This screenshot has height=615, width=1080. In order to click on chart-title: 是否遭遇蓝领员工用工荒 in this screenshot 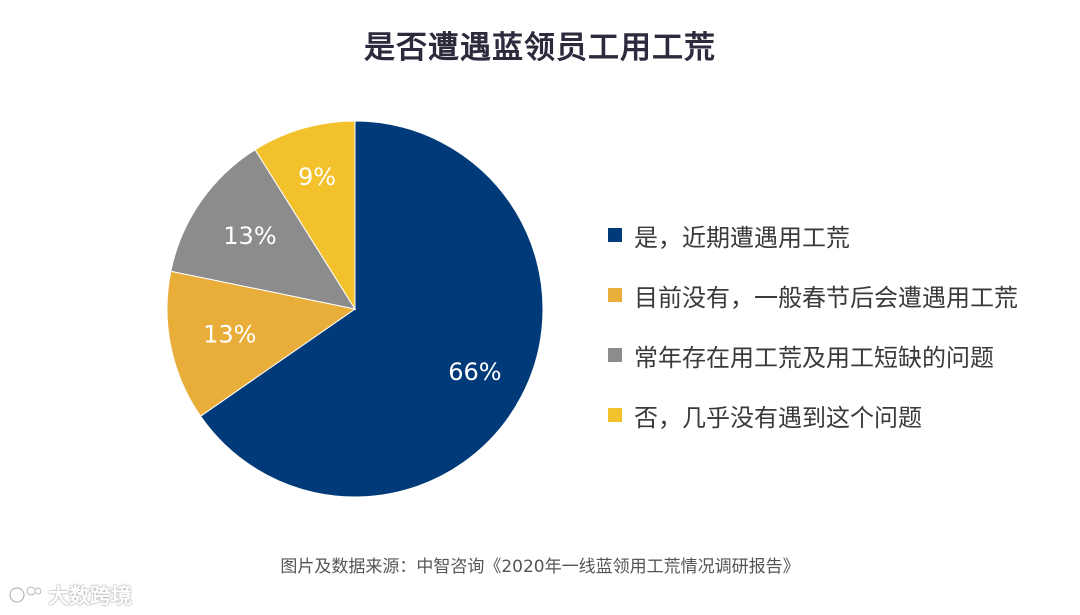, I will do `click(540, 48)`.